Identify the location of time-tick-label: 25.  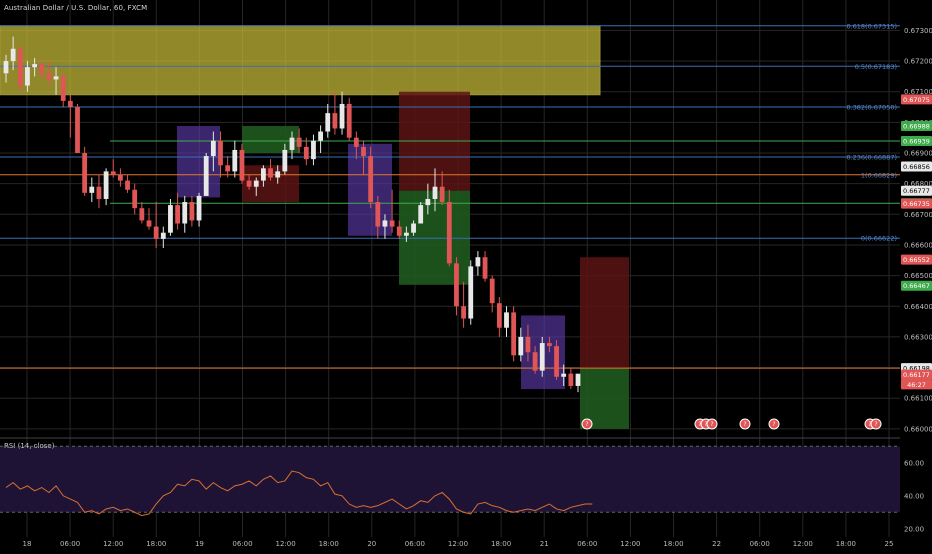
(889, 544).